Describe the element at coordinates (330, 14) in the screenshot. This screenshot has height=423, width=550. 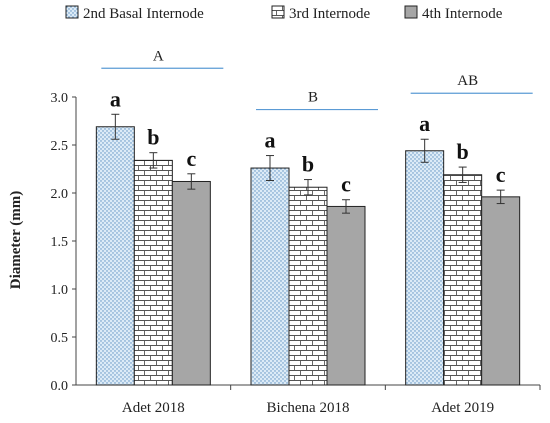
I see `legend-label: 3rd Internode` at that location.